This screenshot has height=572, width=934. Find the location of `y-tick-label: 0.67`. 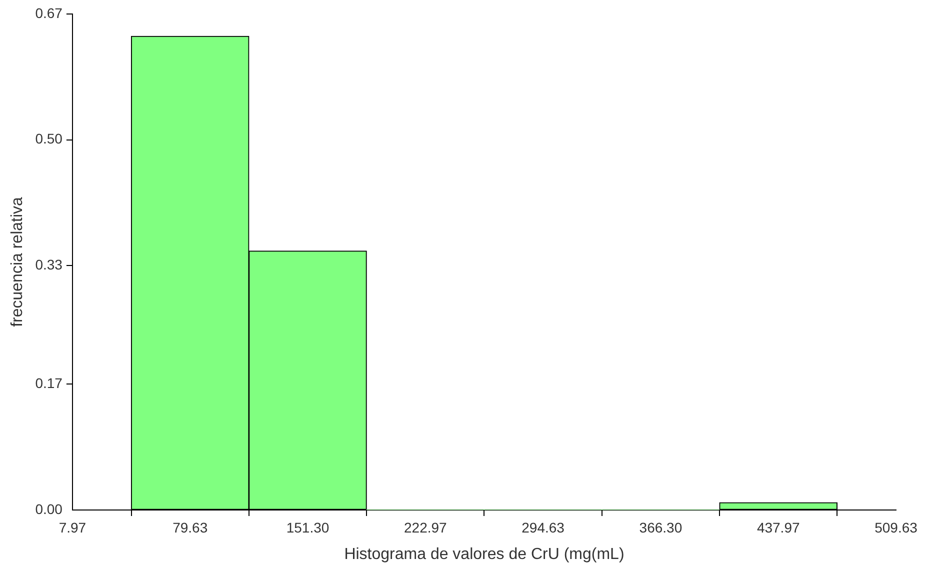

y-tick-label: 0.67 is located at coordinates (49, 12).